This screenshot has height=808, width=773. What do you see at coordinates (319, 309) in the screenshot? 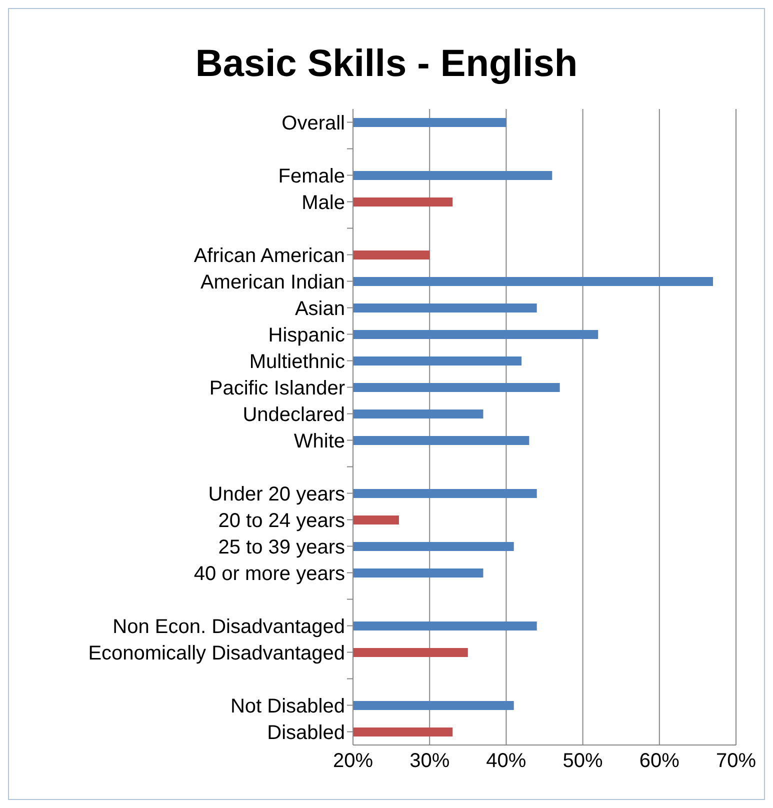
I see `y-tick-label: Asian` at bounding box center [319, 309].